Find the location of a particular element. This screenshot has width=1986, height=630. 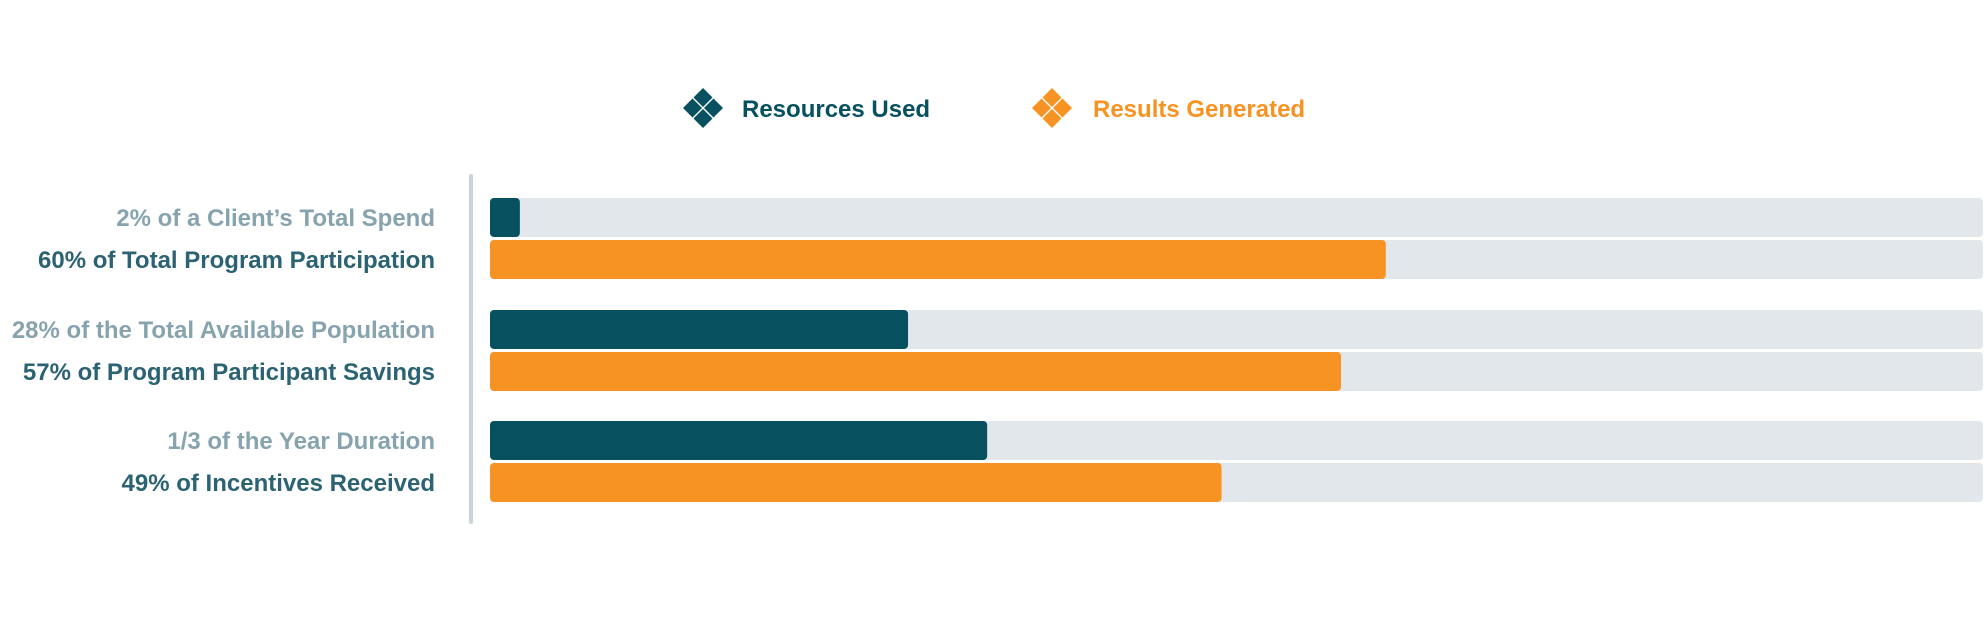

category-axis-line is located at coordinates (471, 349).